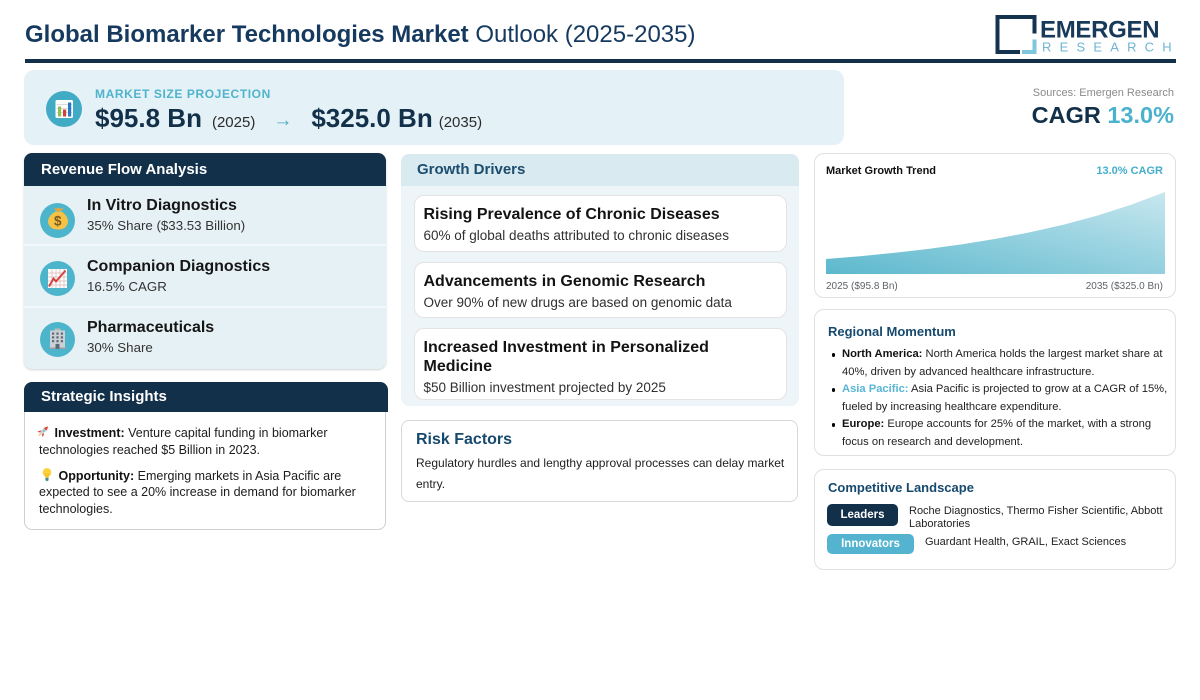  Describe the element at coordinates (1099, 30) in the screenshot. I see `svg-text: EMERGEN` at that location.